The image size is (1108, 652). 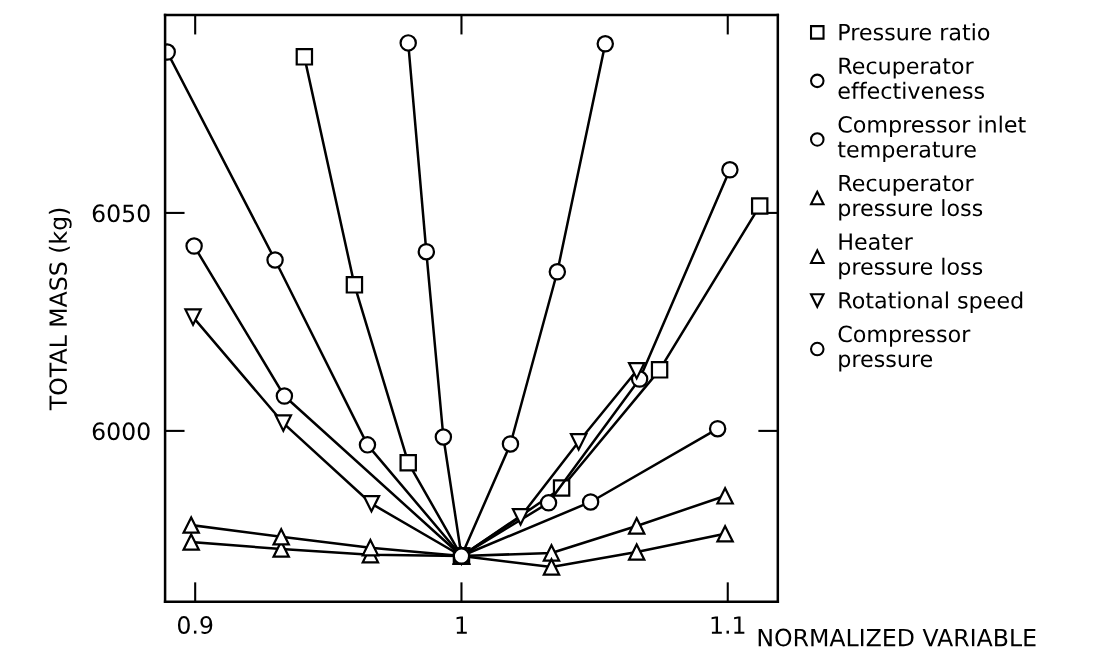 What do you see at coordinates (195, 625) in the screenshot?
I see `x-tick-label: 0.9` at bounding box center [195, 625].